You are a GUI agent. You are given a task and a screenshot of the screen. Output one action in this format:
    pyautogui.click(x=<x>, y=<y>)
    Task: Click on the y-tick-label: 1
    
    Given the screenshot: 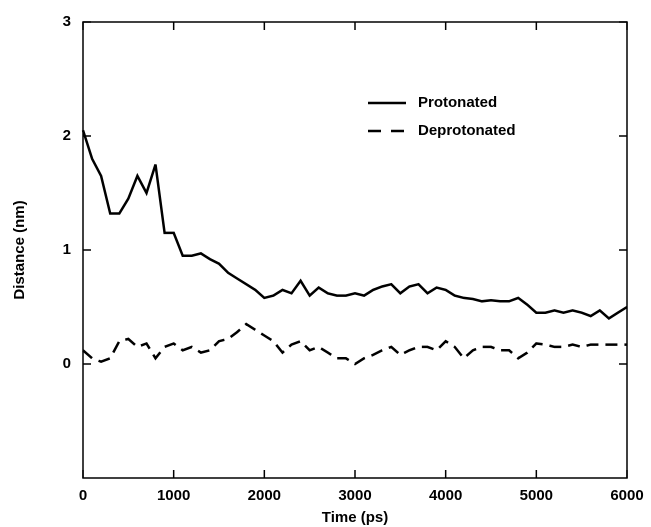 What is the action you would take?
    pyautogui.click(x=67, y=249)
    